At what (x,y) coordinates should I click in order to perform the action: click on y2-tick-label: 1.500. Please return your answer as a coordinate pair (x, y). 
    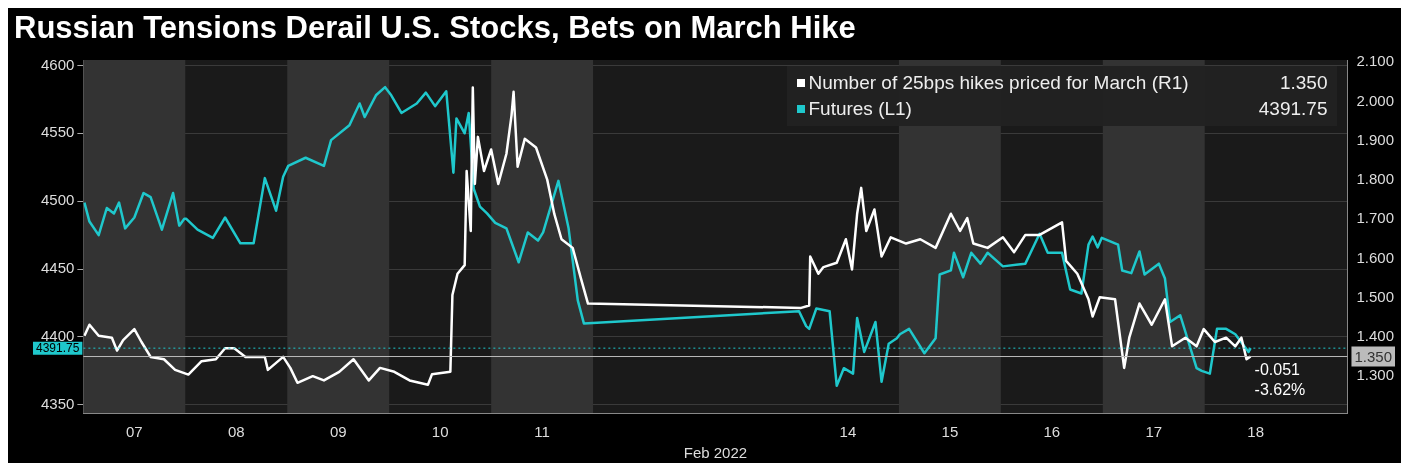
    Looking at the image, I should click on (1375, 296).